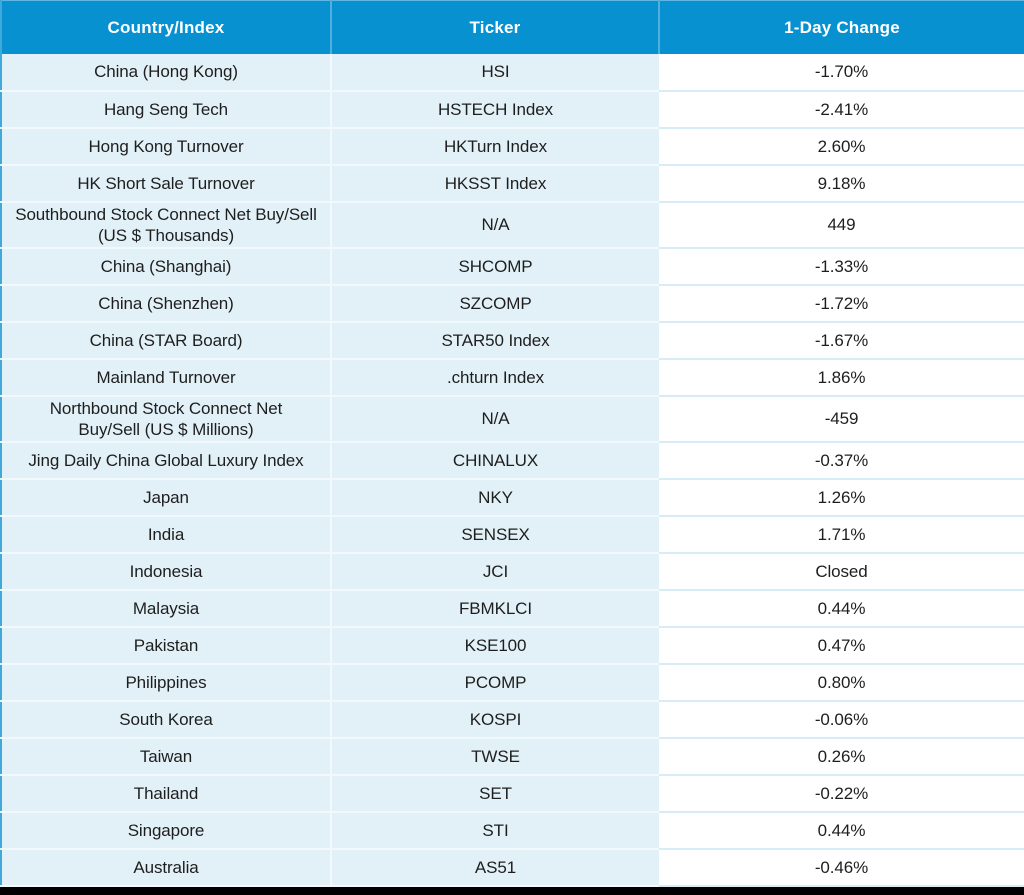 The height and width of the screenshot is (895, 1024). I want to click on table-row: Mainland Turnover .chturn Index 1.86%, so click(512, 378).